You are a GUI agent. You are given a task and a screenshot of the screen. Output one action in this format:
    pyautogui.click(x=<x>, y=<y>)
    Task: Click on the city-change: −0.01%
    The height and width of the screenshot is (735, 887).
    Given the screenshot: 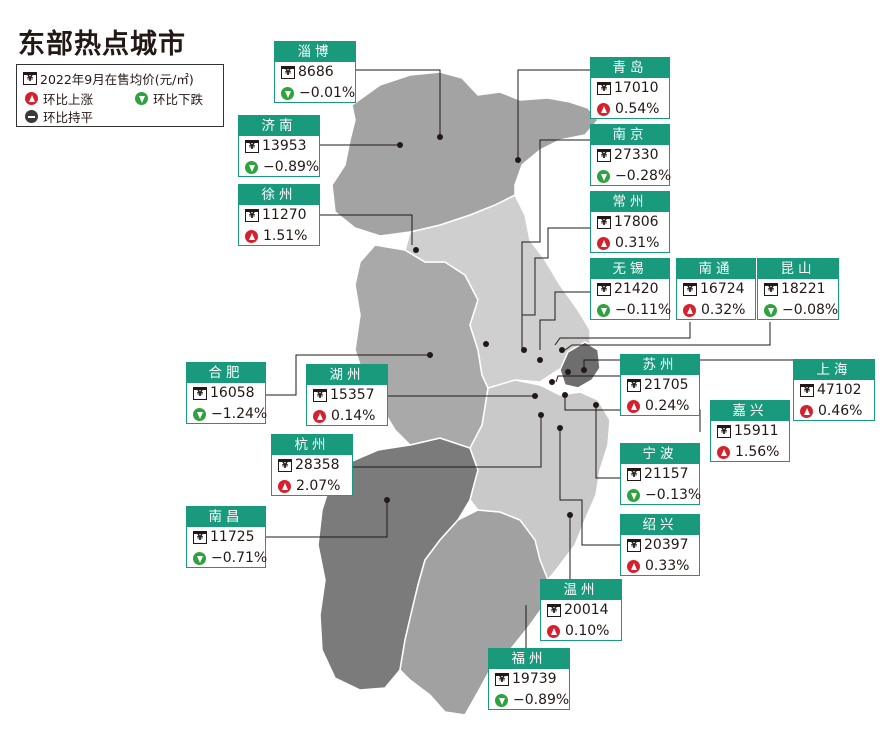 What is the action you would take?
    pyautogui.click(x=327, y=93)
    